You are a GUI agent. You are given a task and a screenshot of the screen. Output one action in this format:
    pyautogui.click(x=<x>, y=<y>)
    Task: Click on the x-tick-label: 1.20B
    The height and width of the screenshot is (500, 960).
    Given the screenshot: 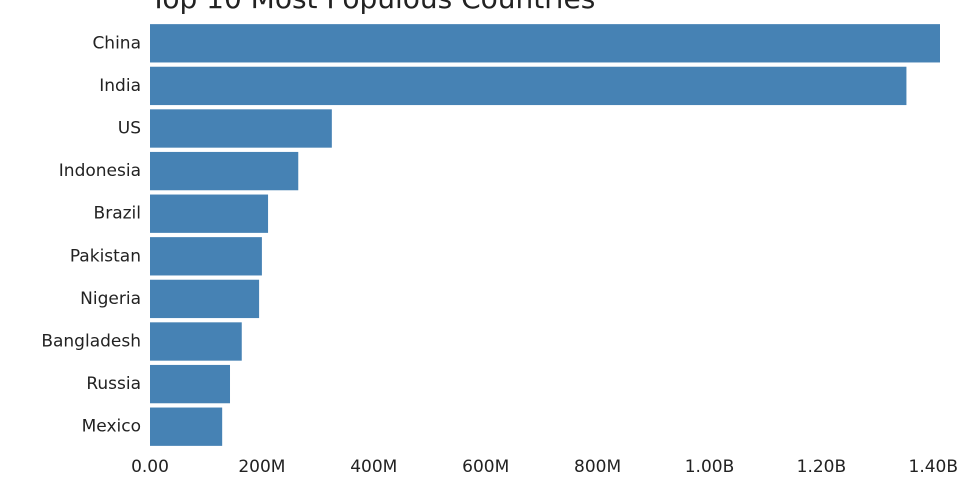 What is the action you would take?
    pyautogui.click(x=822, y=467)
    